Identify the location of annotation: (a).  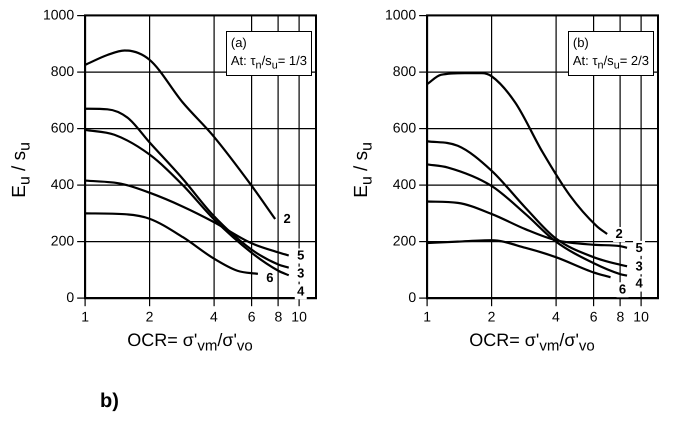
(238, 42).